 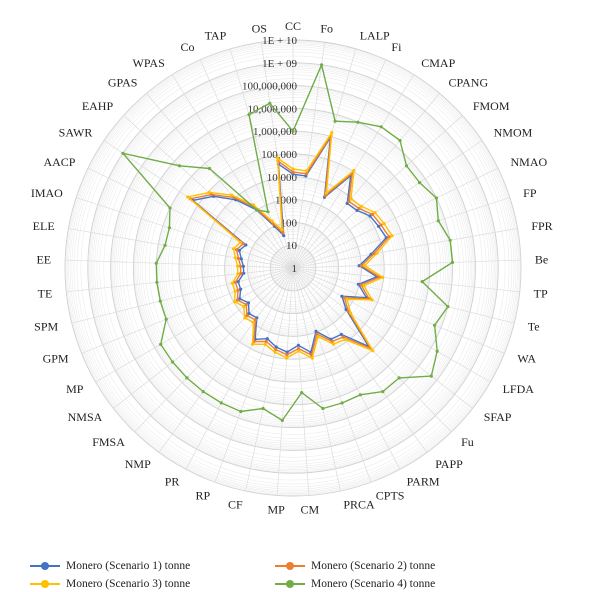 I want to click on category-label: EE, so click(x=43, y=260).